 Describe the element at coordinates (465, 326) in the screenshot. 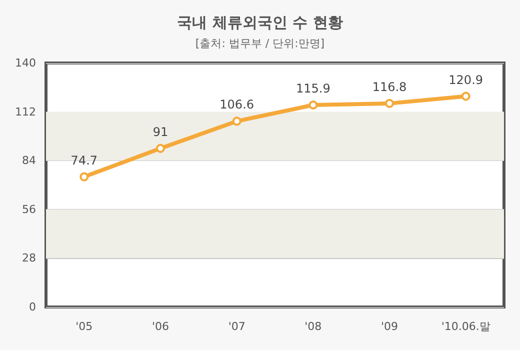

I see `x-tick-label: '10.06.말` at that location.